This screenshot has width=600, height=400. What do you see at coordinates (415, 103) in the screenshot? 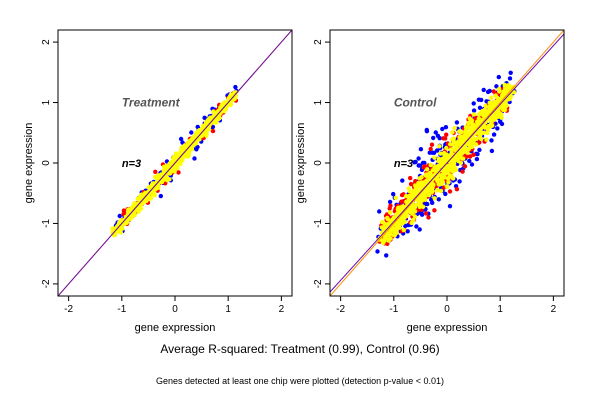
I see `panel-title: Control` at bounding box center [415, 103].